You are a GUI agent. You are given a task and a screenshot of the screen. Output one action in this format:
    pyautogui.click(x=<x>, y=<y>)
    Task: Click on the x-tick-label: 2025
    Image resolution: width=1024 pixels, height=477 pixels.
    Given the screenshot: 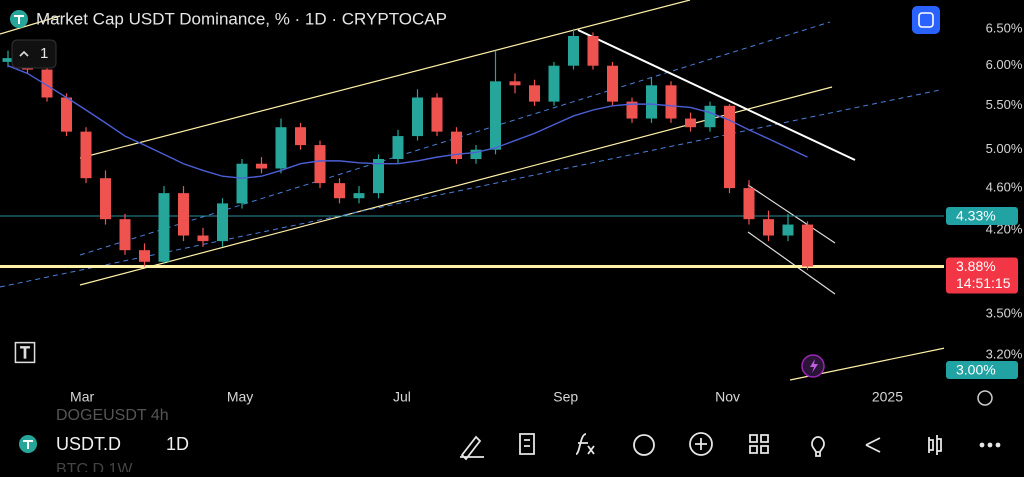 What is the action you would take?
    pyautogui.click(x=887, y=397)
    